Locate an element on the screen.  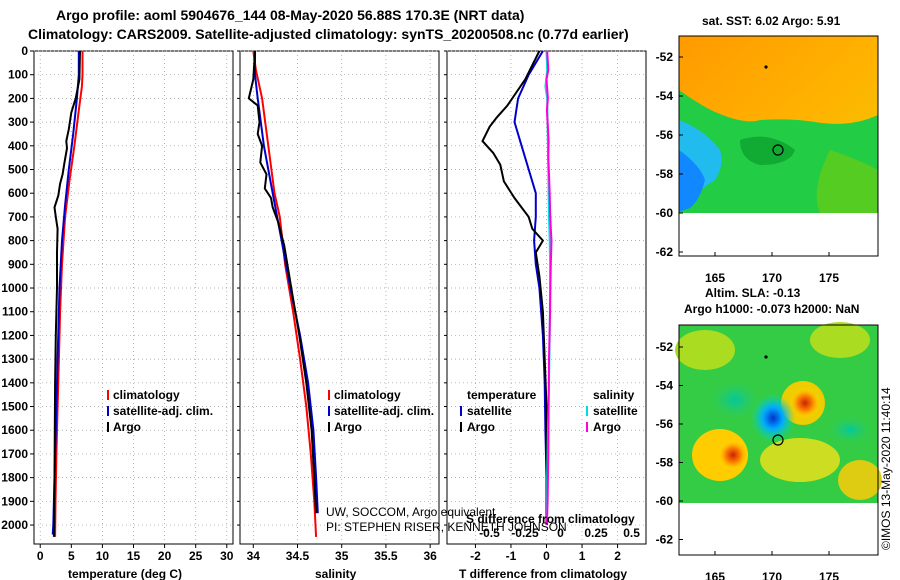
series-line-climatology is located at coordinates (69, 294).